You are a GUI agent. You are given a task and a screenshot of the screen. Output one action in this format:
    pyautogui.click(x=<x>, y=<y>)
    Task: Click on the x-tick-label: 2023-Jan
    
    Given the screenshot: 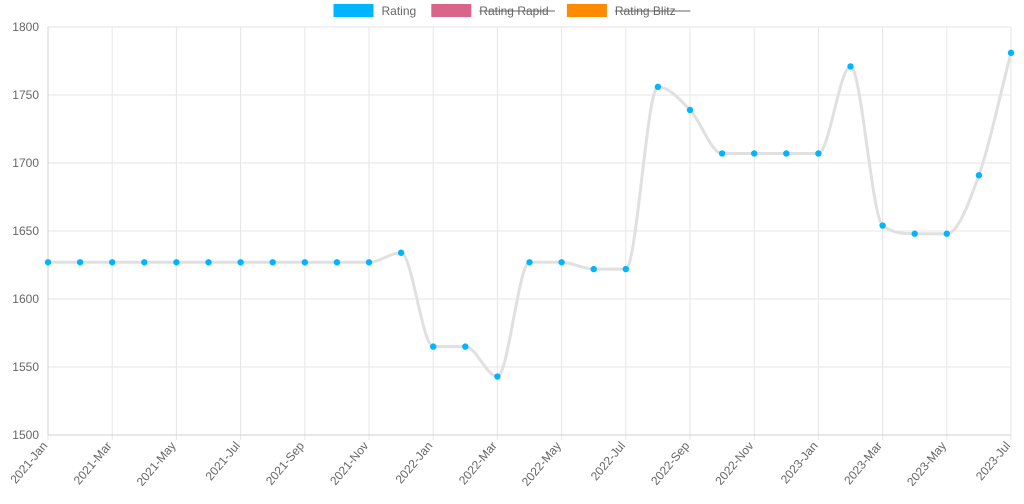 What is the action you would take?
    pyautogui.click(x=799, y=462)
    